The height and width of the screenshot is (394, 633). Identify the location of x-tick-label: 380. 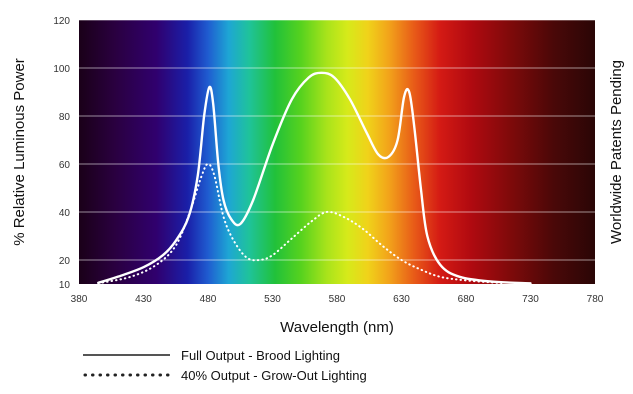
(79, 299).